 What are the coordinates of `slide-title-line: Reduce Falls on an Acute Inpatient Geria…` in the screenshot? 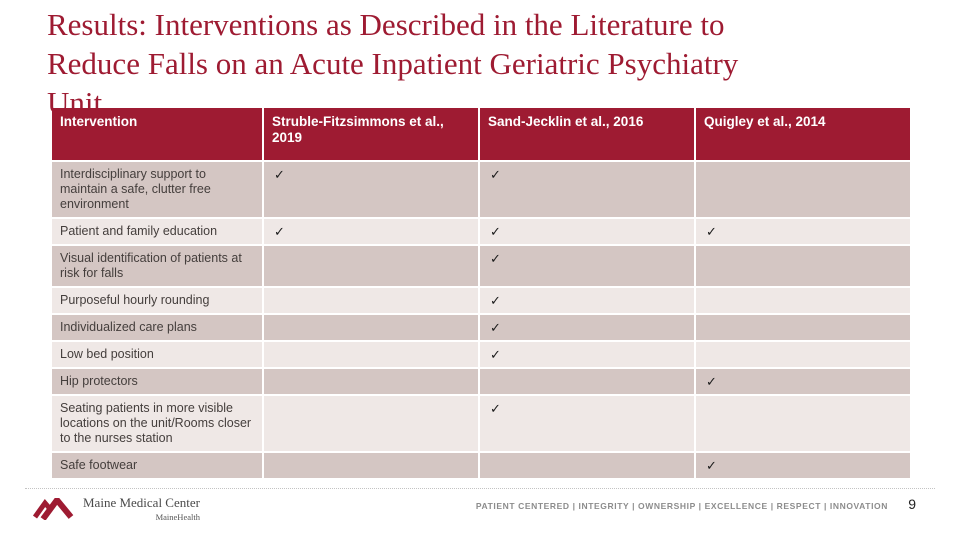 It's located at (393, 63).